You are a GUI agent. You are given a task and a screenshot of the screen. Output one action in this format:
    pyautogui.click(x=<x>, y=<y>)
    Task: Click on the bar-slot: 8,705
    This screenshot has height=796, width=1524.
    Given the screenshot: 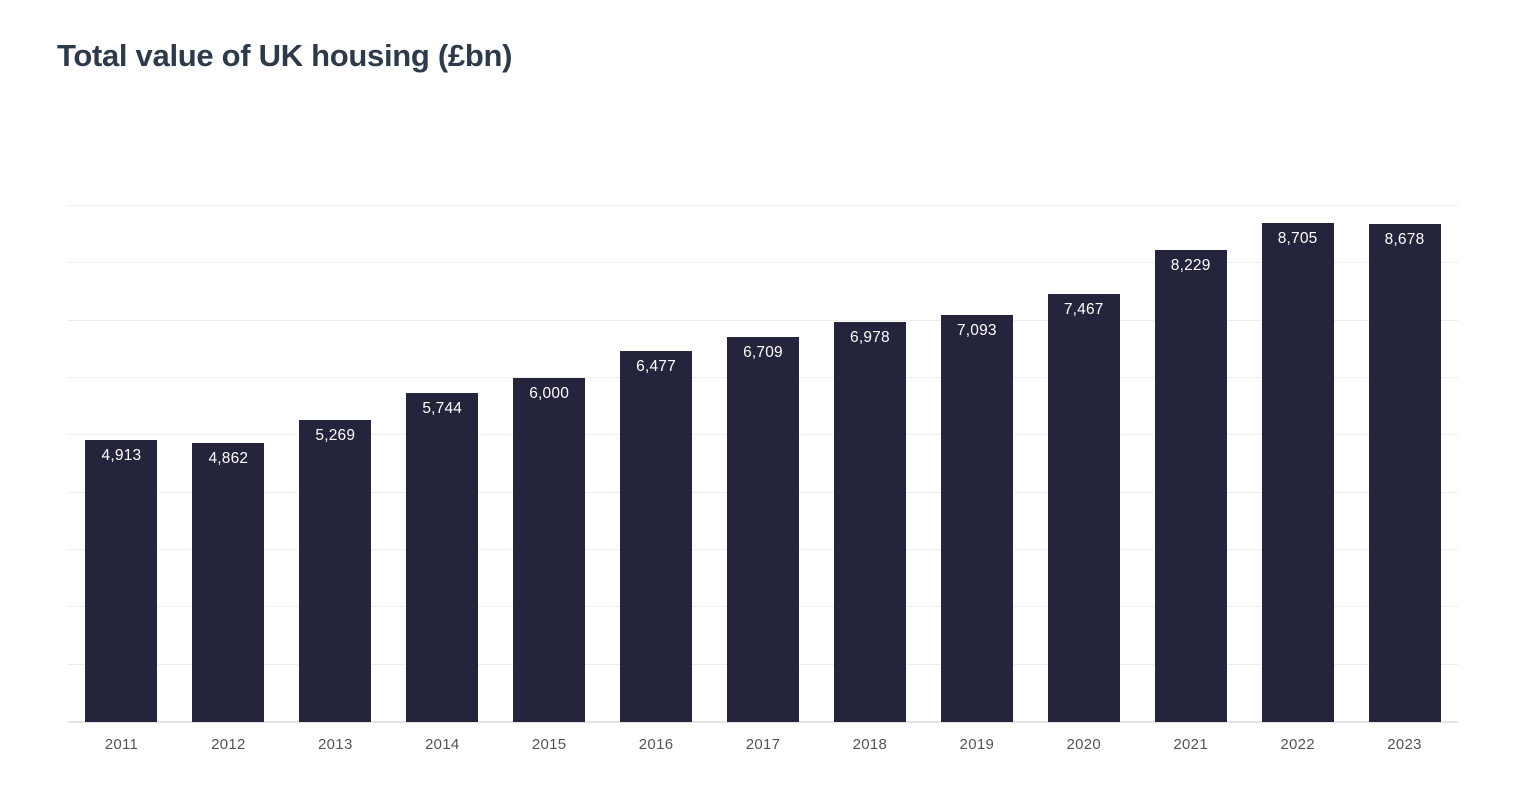 What is the action you would take?
    pyautogui.click(x=1297, y=464)
    